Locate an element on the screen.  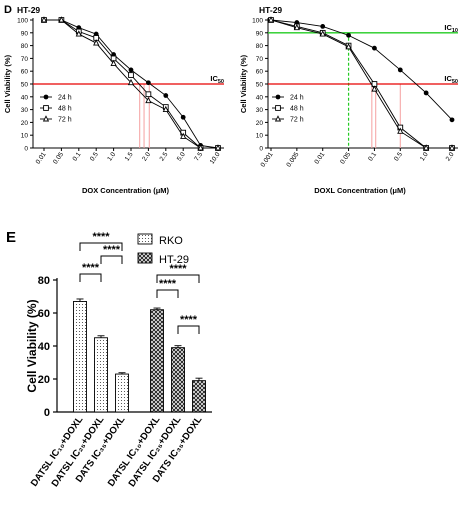
reference-label-sub: 10 is located at coordinates (455, 31).